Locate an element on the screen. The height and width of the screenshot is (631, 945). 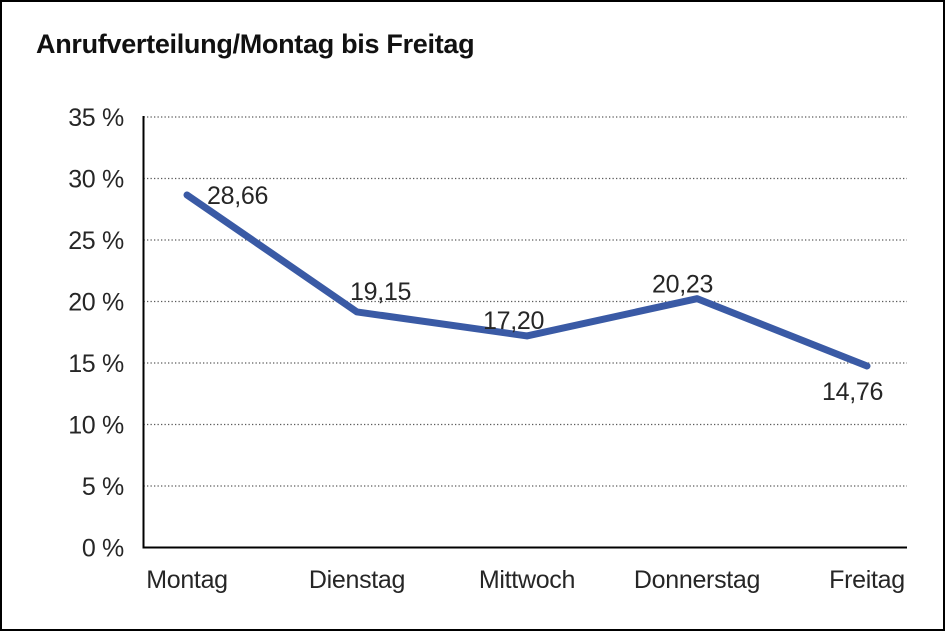
y-tick-label: 20 % is located at coordinates (96, 303).